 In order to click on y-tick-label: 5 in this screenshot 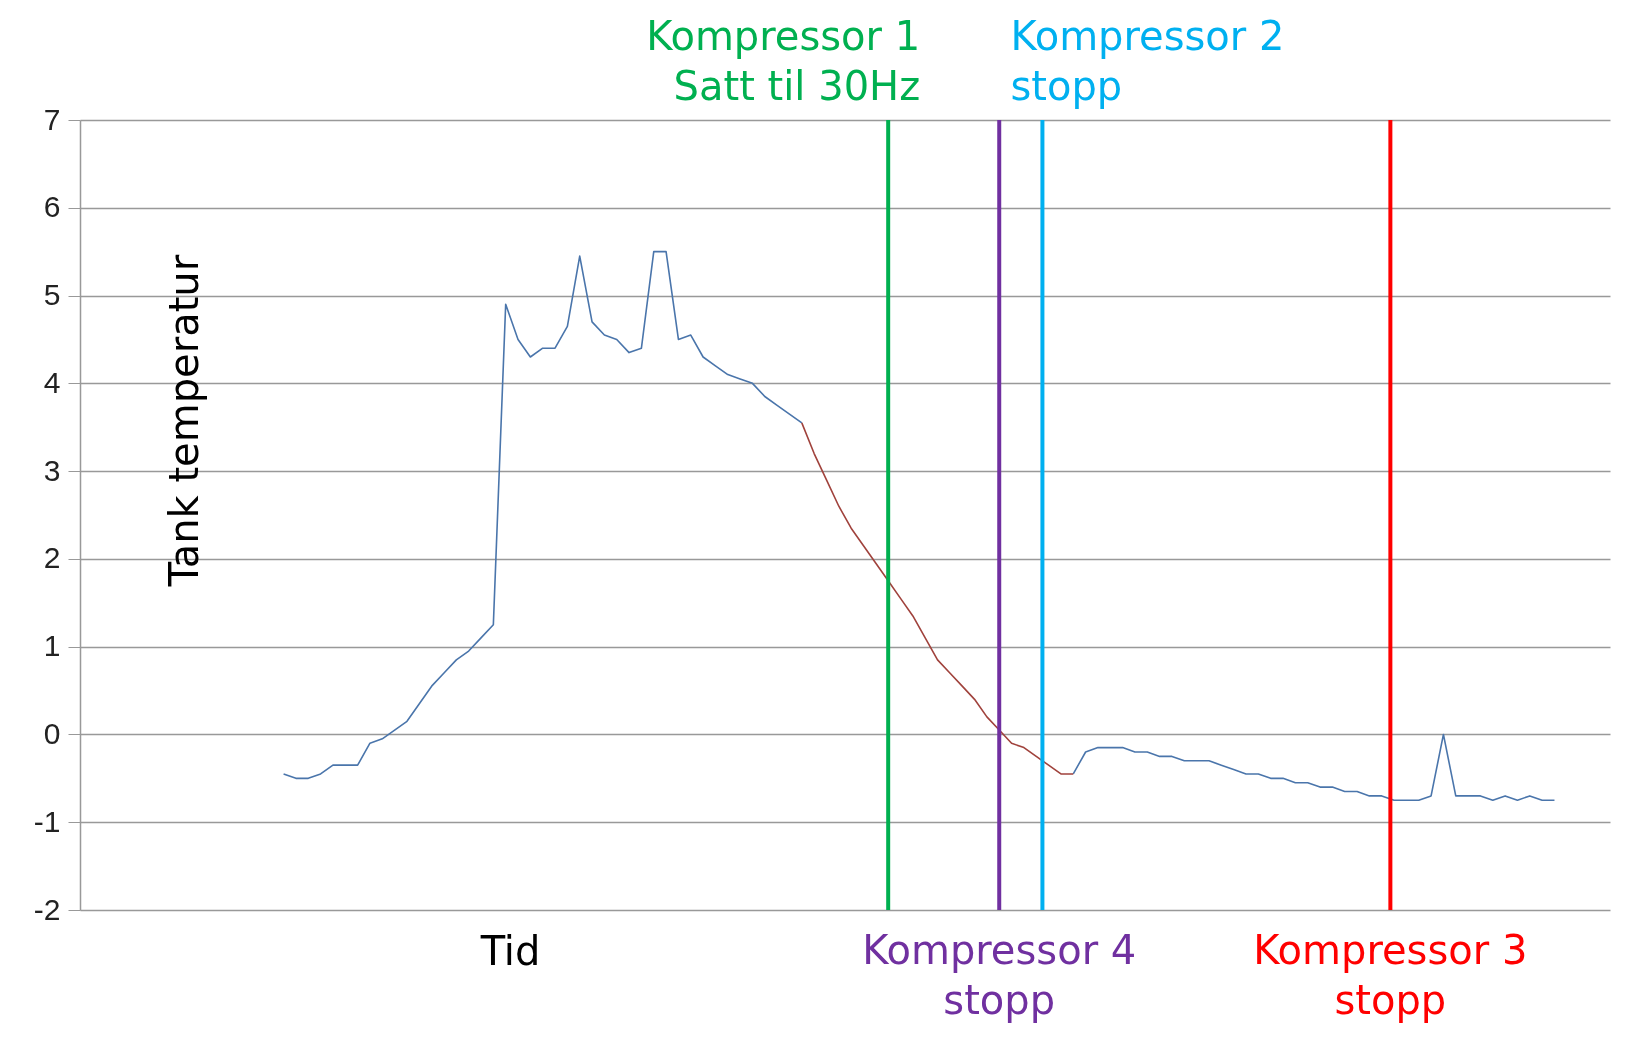, I will do `click(52, 295)`.